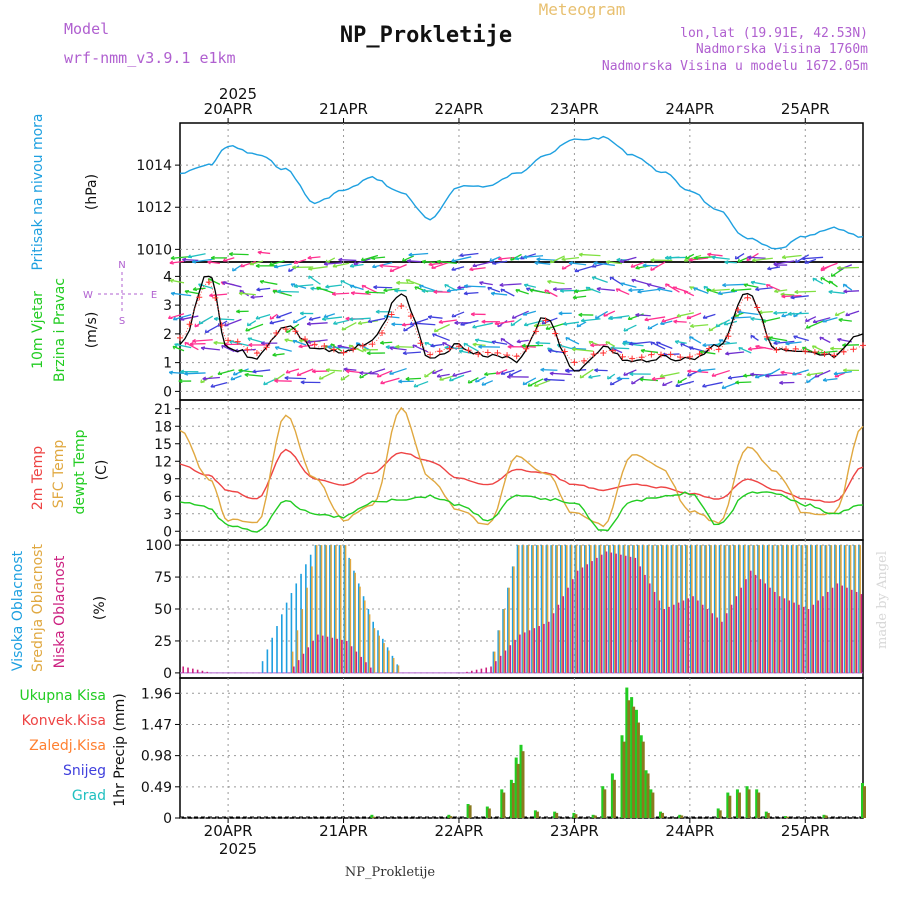 The width and height of the screenshot is (900, 904). Describe the element at coordinates (167, 497) in the screenshot. I see `ytick-label: 6` at that location.